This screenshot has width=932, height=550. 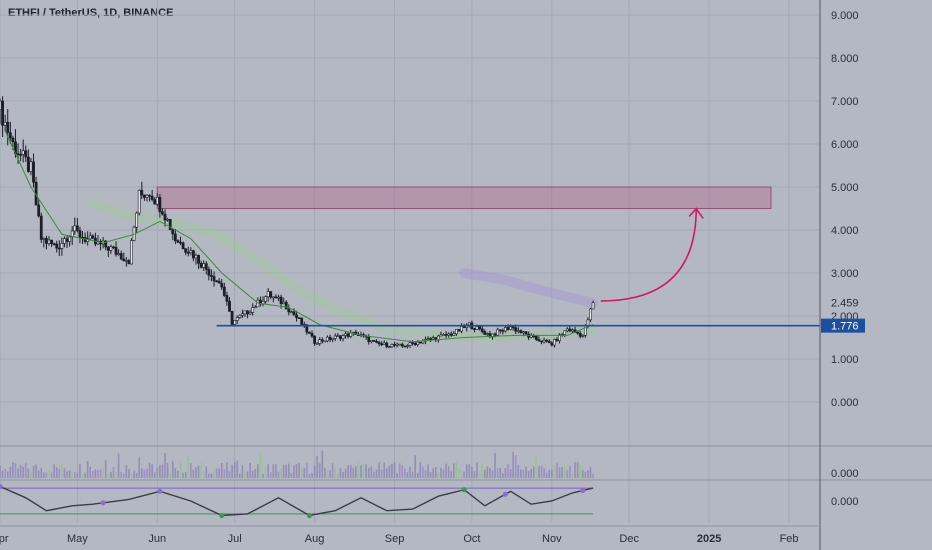 I want to click on time-tick-label: Jul, so click(x=235, y=539).